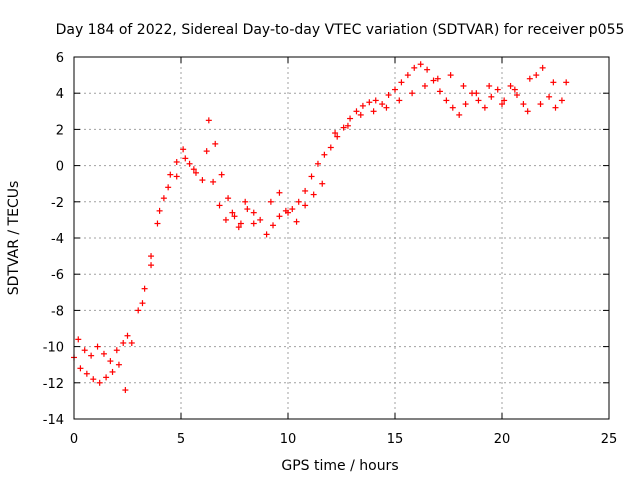 The height and width of the screenshot is (480, 640). Describe the element at coordinates (60, 130) in the screenshot. I see `y-tick-label: 2` at that location.